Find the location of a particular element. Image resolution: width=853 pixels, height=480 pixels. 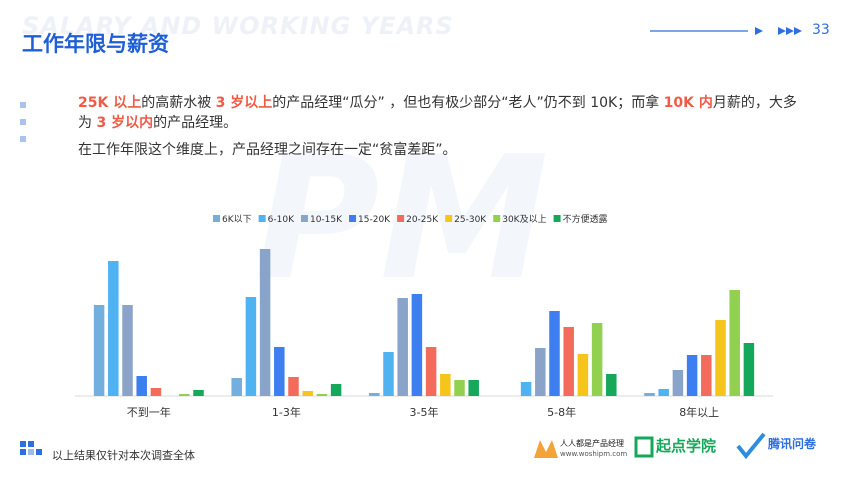

legend-label: 30K及以上 is located at coordinates (524, 219).